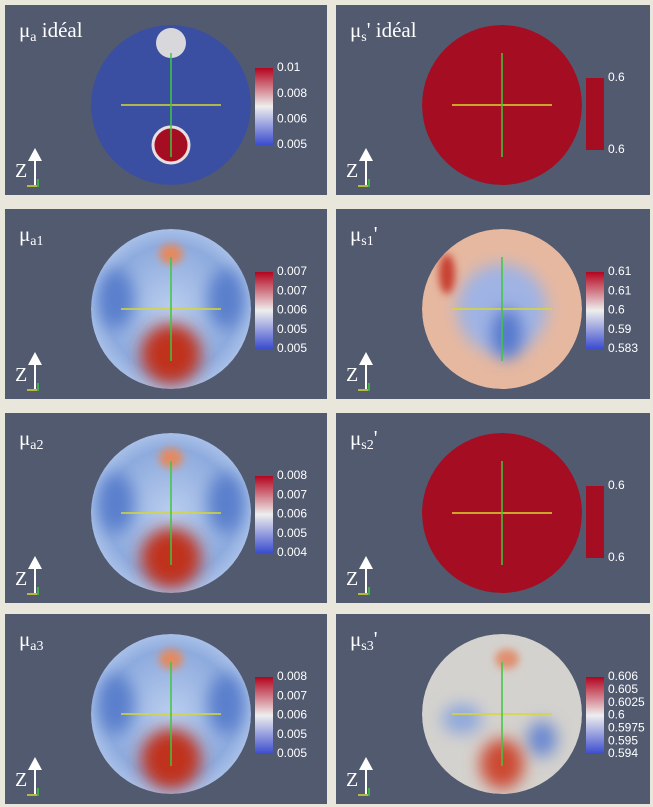 This screenshot has height=807, width=653. What do you see at coordinates (36, 445) in the screenshot?
I see `title-subscript: a2` at bounding box center [36, 445].